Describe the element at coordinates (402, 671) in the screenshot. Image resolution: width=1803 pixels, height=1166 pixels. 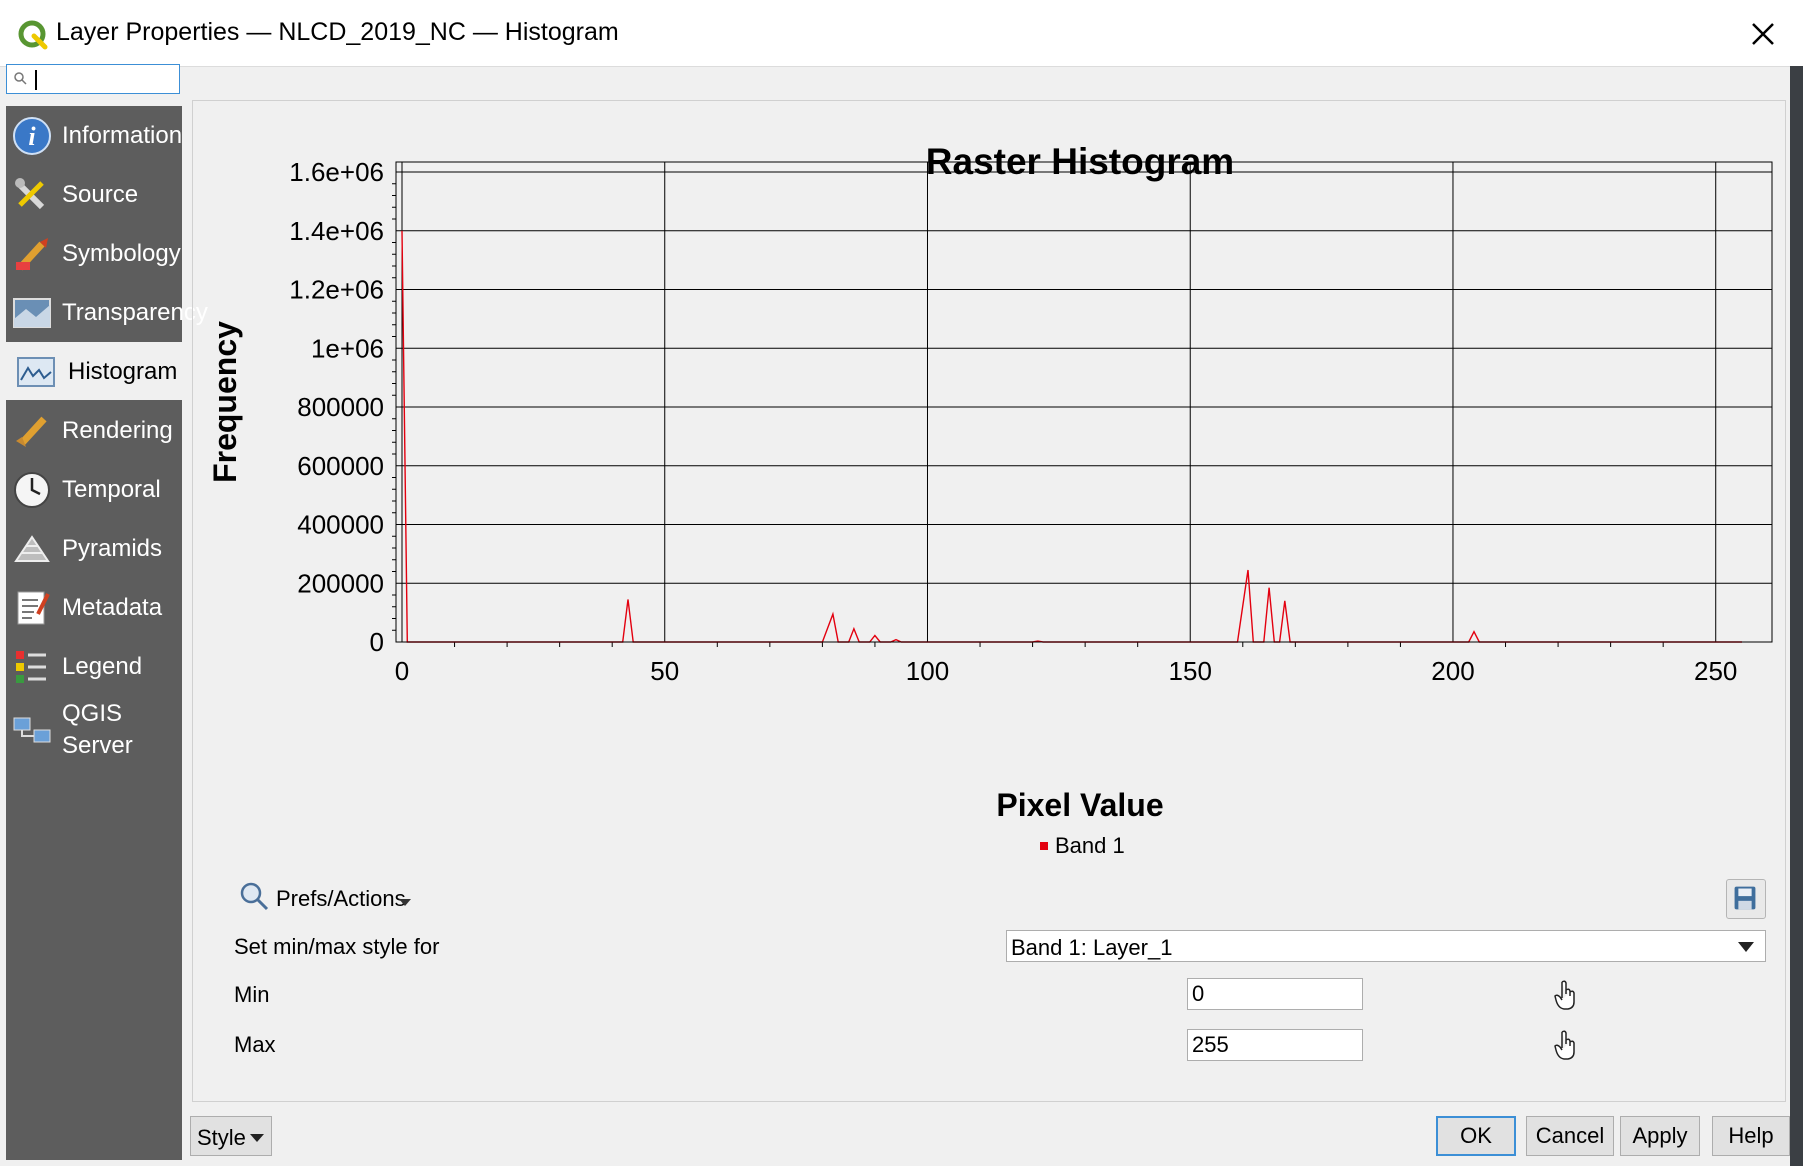
I see `x-tick-label: 0` at that location.